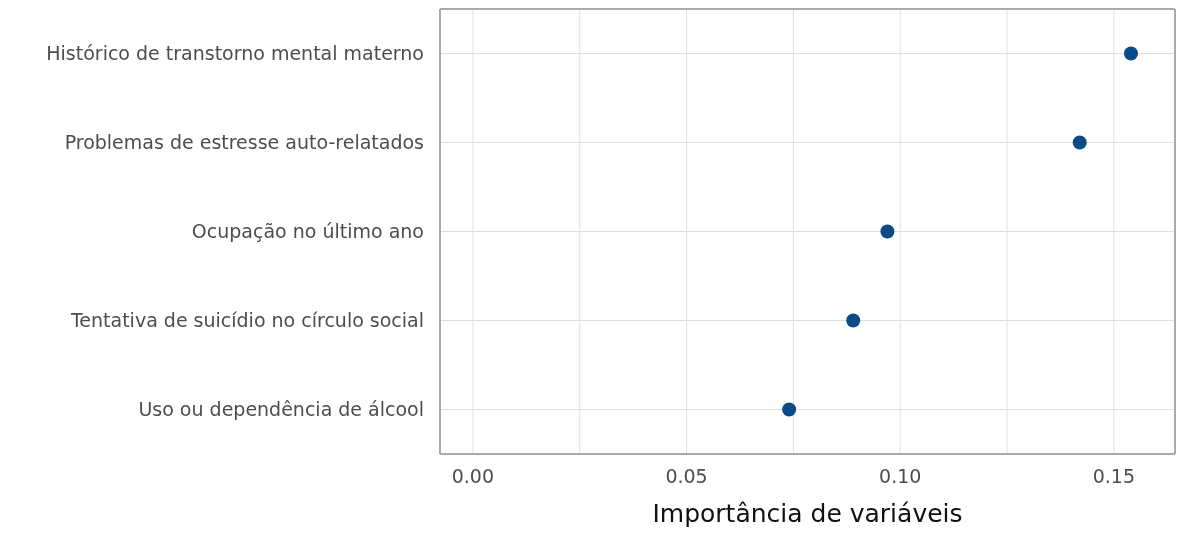 This screenshot has width=1190, height=540. Describe the element at coordinates (807, 513) in the screenshot. I see `x-axis-title: Importância de variáveis` at that location.